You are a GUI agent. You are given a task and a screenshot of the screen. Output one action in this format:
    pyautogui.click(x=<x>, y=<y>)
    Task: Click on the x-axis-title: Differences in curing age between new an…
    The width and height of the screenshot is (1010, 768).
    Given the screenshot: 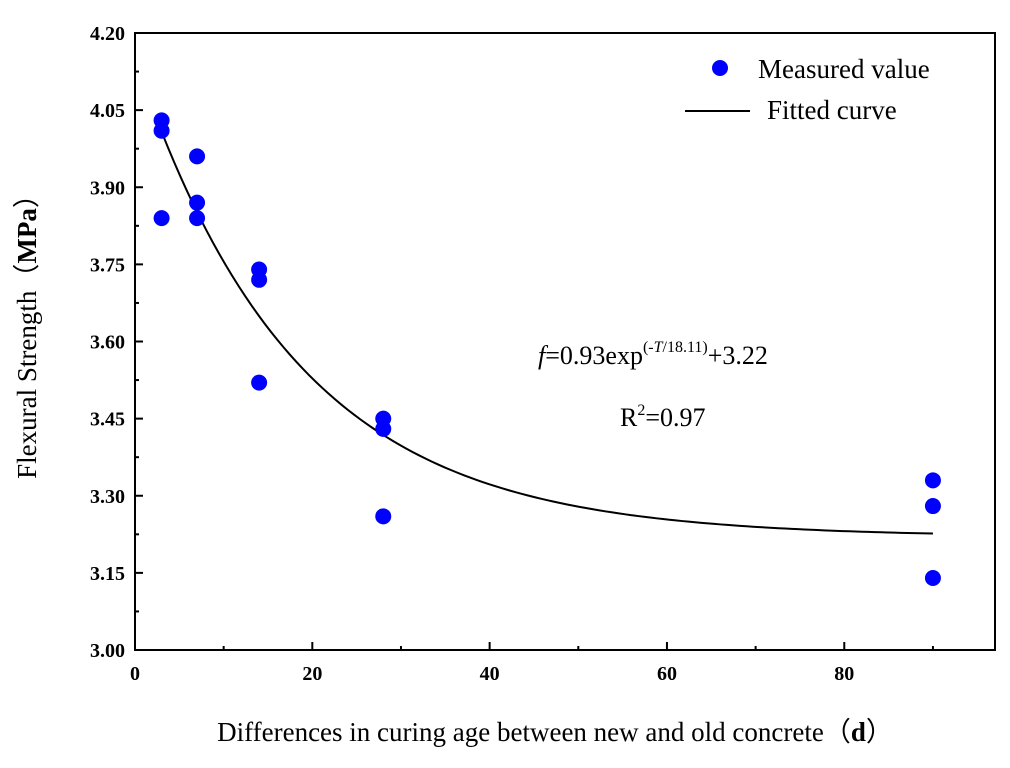 What is the action you would take?
    pyautogui.click(x=555, y=732)
    